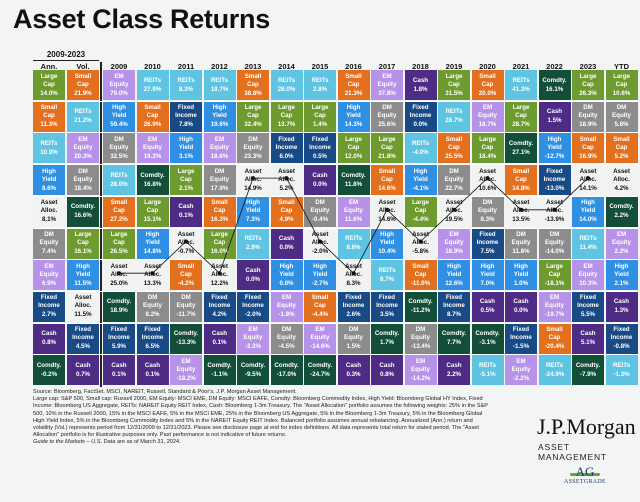 The image size is (640, 502). I want to click on quilt-cell: Fixed Income -13.0%, so click(554, 180).